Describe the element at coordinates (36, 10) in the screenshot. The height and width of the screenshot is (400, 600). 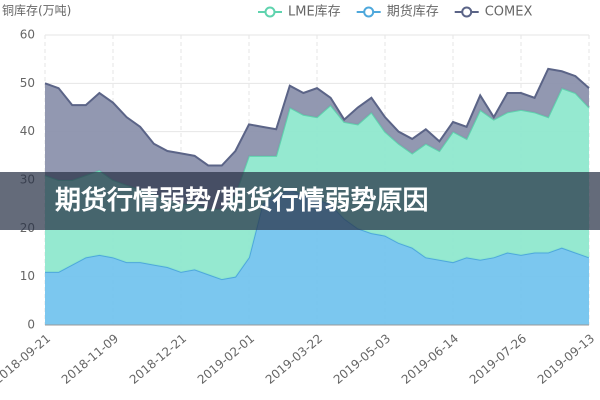
I see `y-axis-label: 铜库存(万吨)` at that location.